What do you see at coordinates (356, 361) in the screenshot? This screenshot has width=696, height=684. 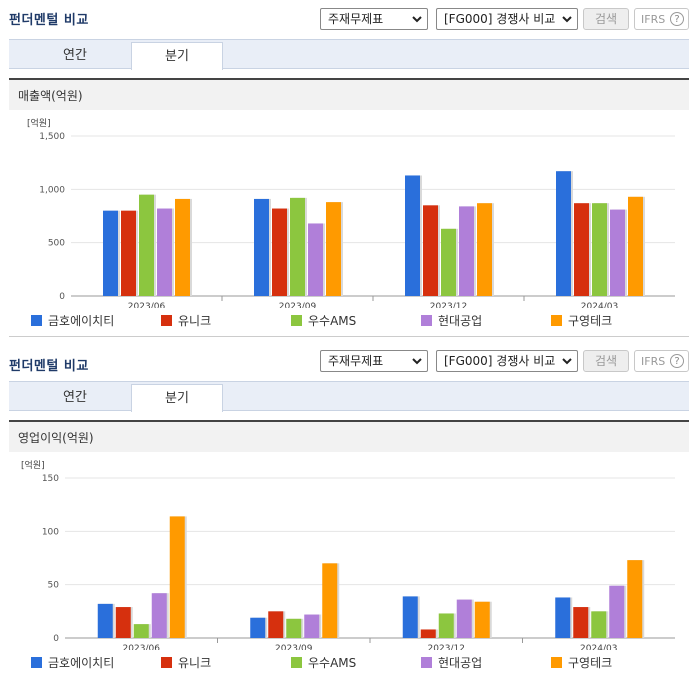 I see `statement-type-value: 주재무제표` at bounding box center [356, 361].